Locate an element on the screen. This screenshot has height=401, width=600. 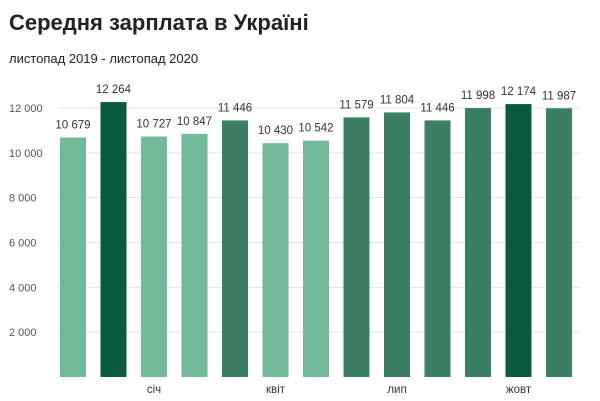
x-tick-label: січ is located at coordinates (154, 390).